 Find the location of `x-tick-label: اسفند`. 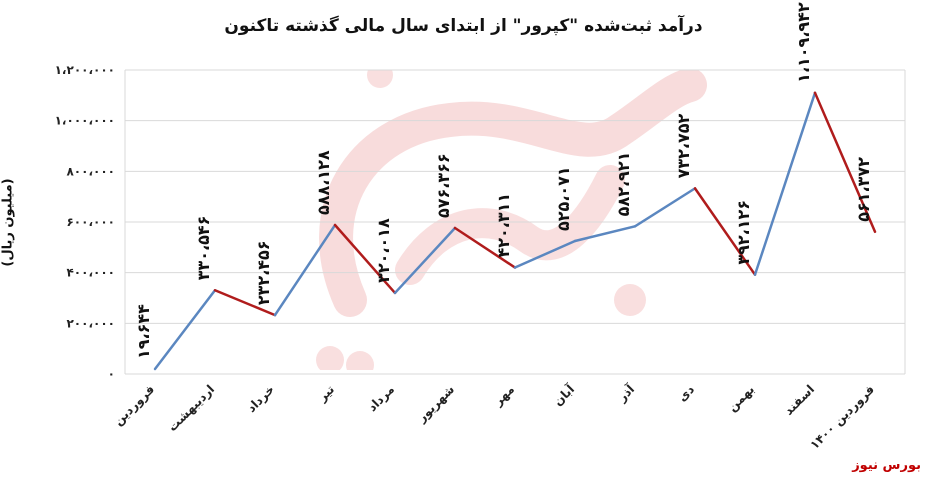

x-tick-label: اسفند is located at coordinates (799, 400).